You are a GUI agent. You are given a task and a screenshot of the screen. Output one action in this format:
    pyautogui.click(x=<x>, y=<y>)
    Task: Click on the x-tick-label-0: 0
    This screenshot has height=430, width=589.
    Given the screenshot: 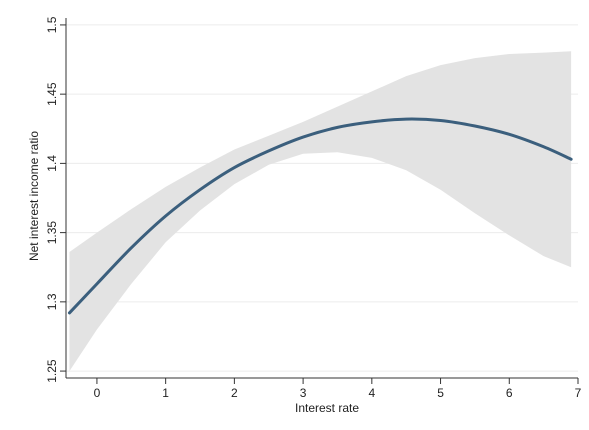 What is the action you would take?
    pyautogui.click(x=97, y=393)
    